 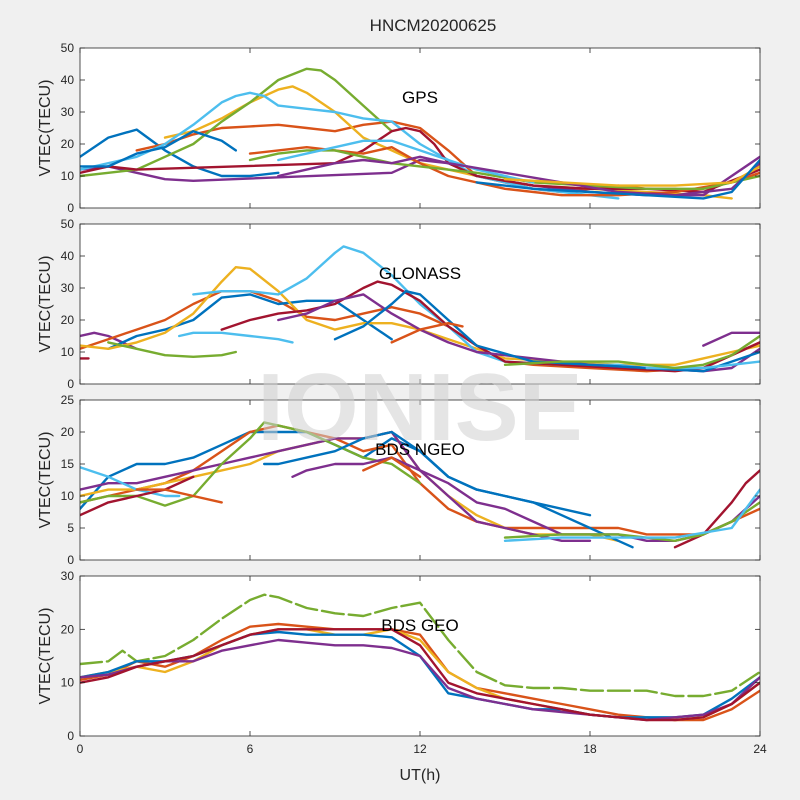 What do you see at coordinates (590, 749) in the screenshot?
I see `x-tick-label: 18` at bounding box center [590, 749].